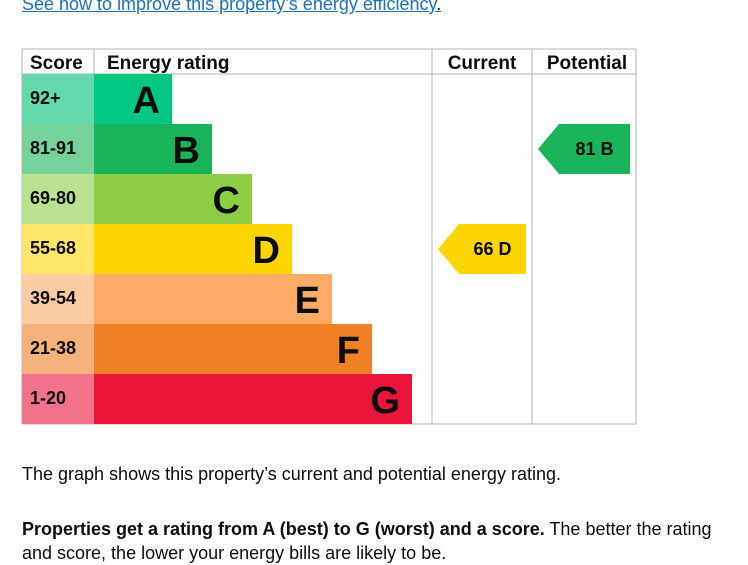 This screenshot has width=748, height=565. What do you see at coordinates (146, 101) in the screenshot?
I see `rating-letter-a: A` at bounding box center [146, 101].